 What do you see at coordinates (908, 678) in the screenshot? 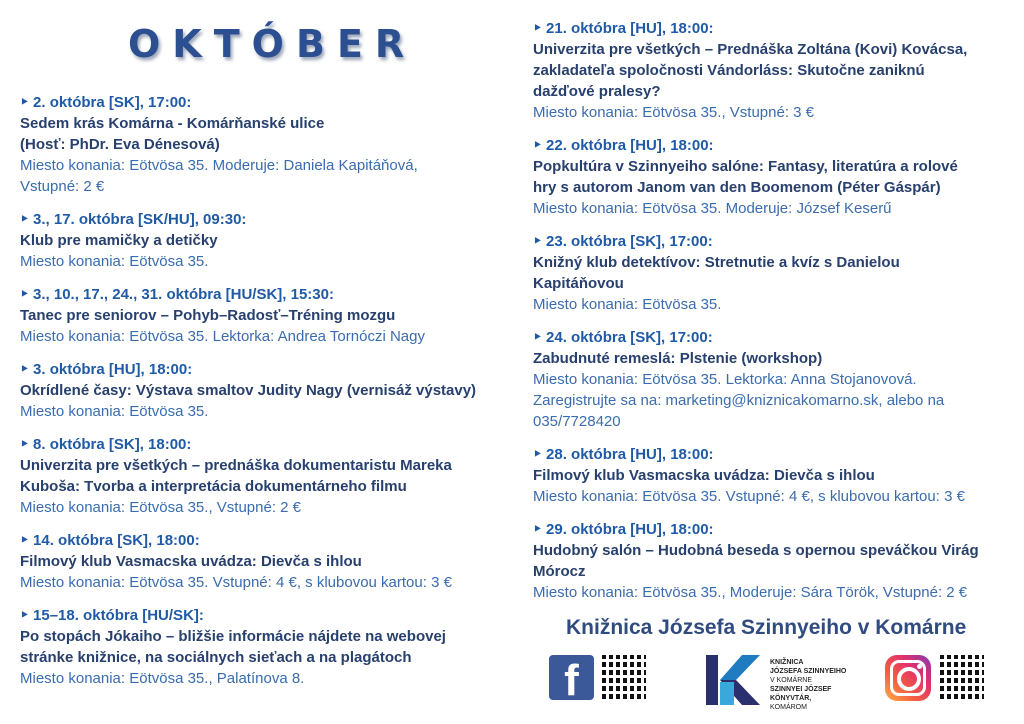
I see `instagram-icon` at bounding box center [908, 678].